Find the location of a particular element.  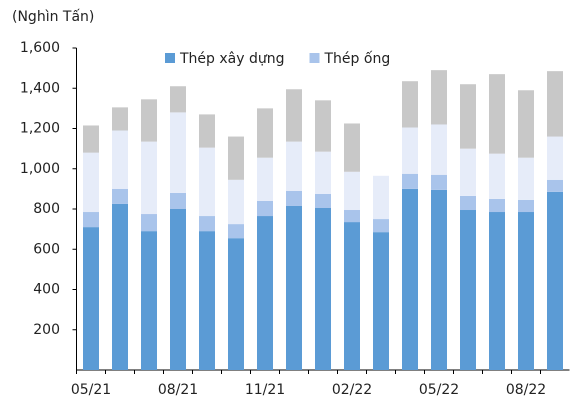

y-tick-label: 400 is located at coordinates (46, 290).